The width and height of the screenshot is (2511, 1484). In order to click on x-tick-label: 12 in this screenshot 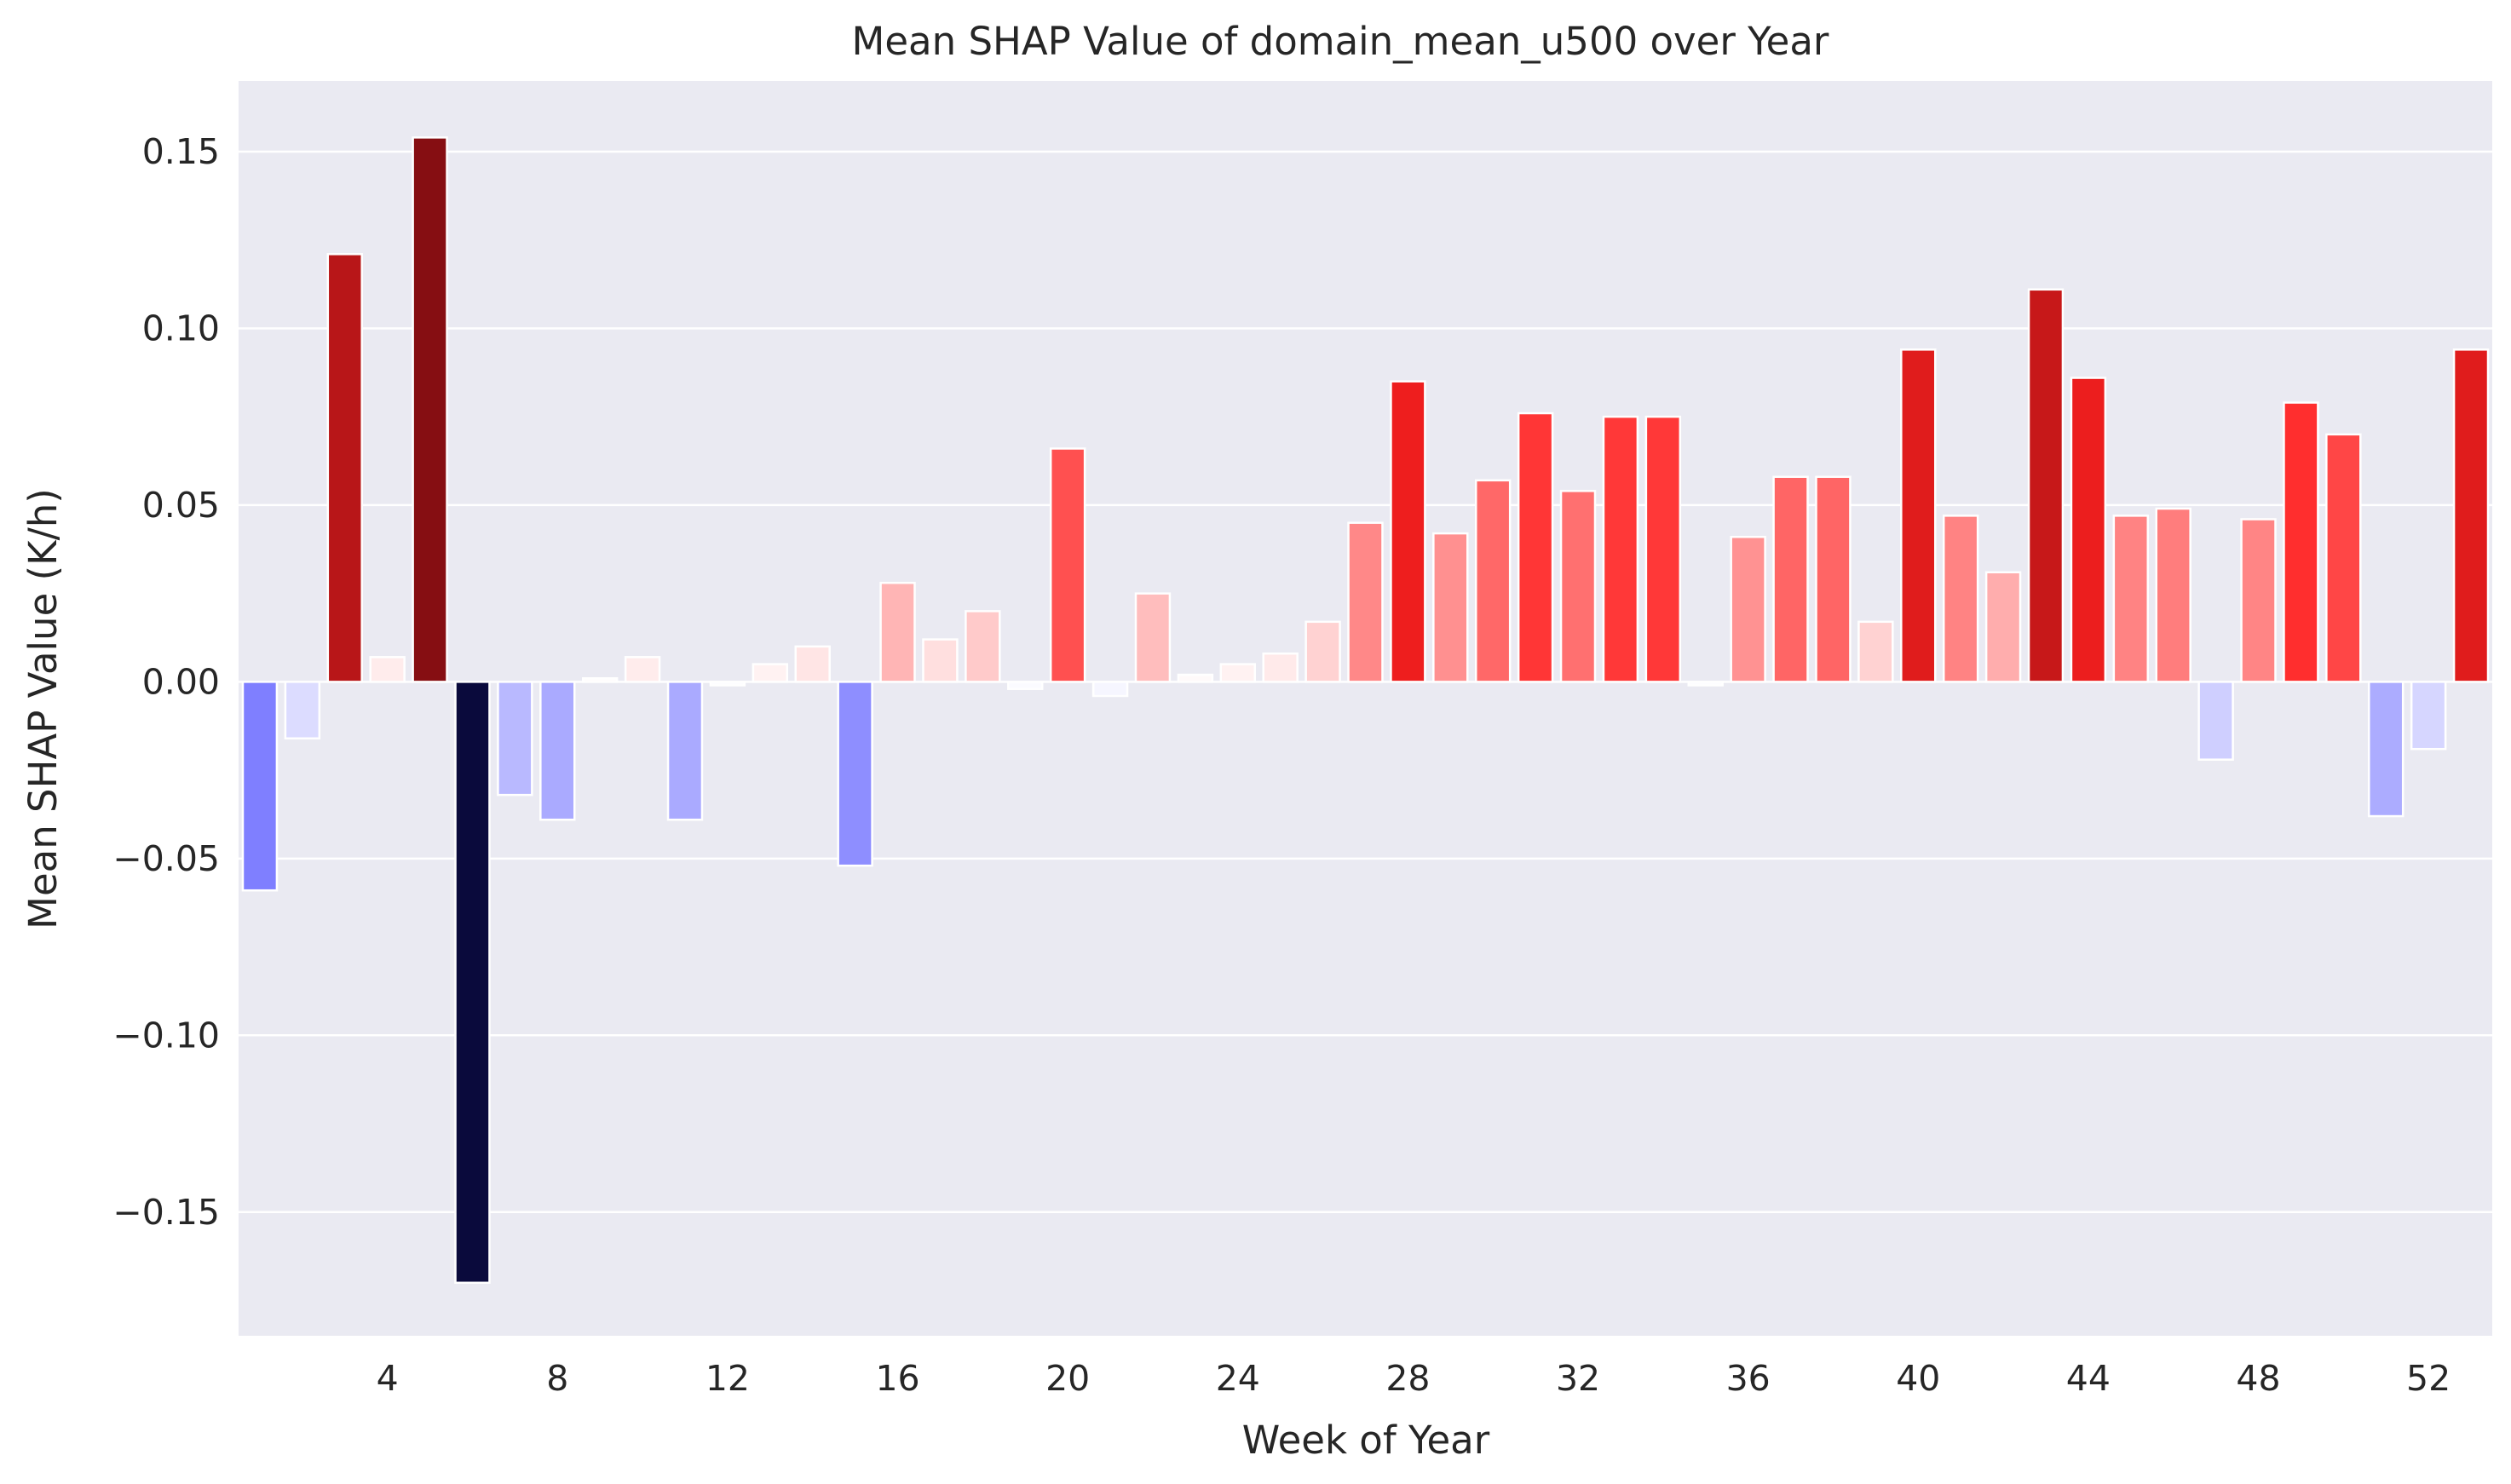, I will do `click(727, 1378)`.